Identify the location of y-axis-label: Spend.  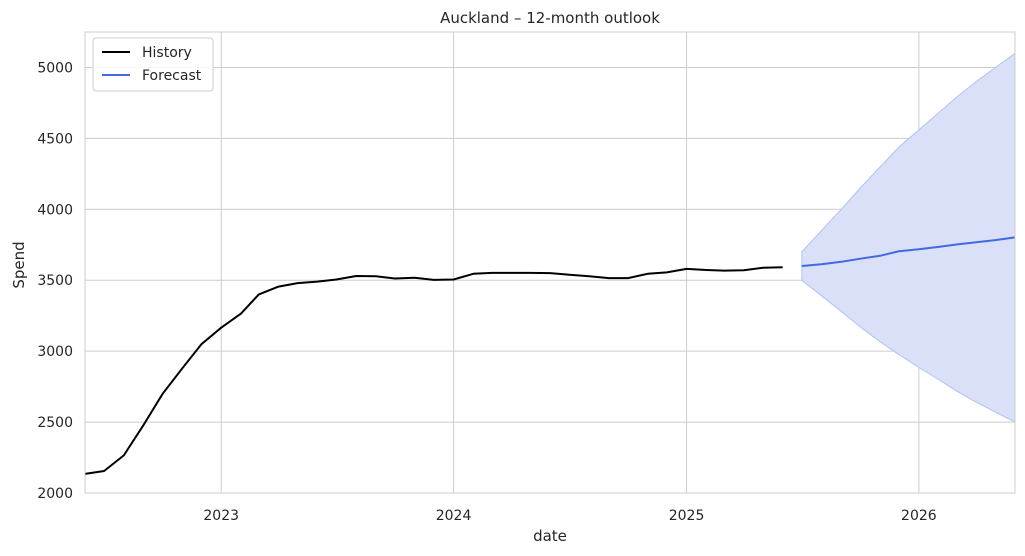
(19, 264).